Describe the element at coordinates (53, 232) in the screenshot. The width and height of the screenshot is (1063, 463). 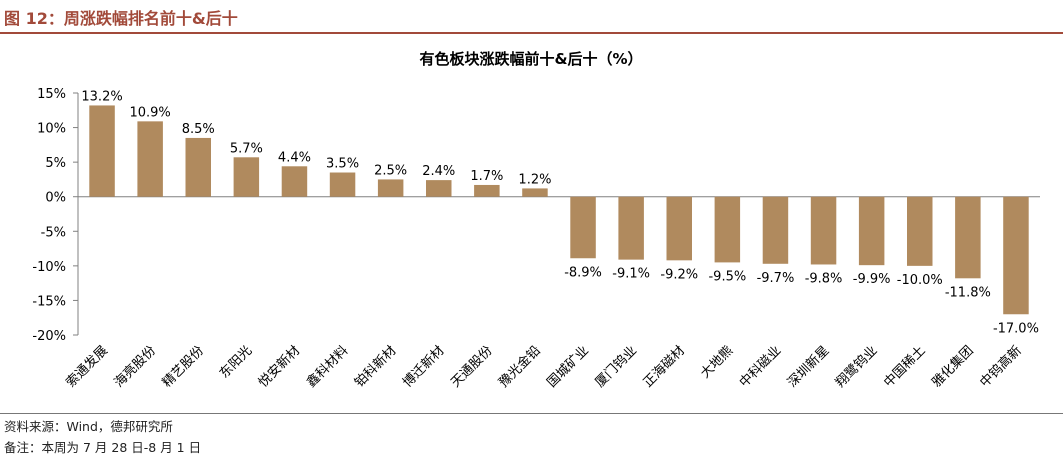
I see `y-tick-label: -5%` at that location.